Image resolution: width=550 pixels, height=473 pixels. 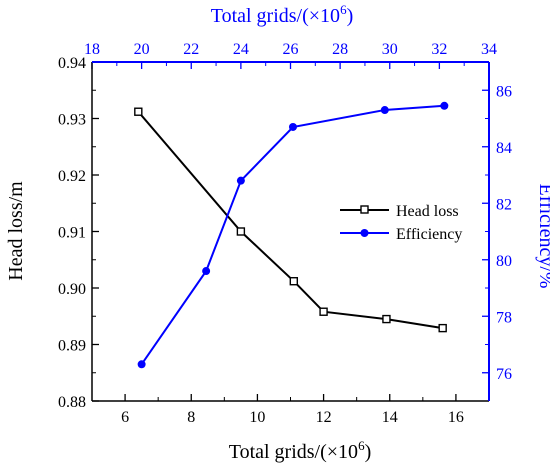 What do you see at coordinates (340, 49) in the screenshot?
I see `x2-tick-label-5: 28` at bounding box center [340, 49].